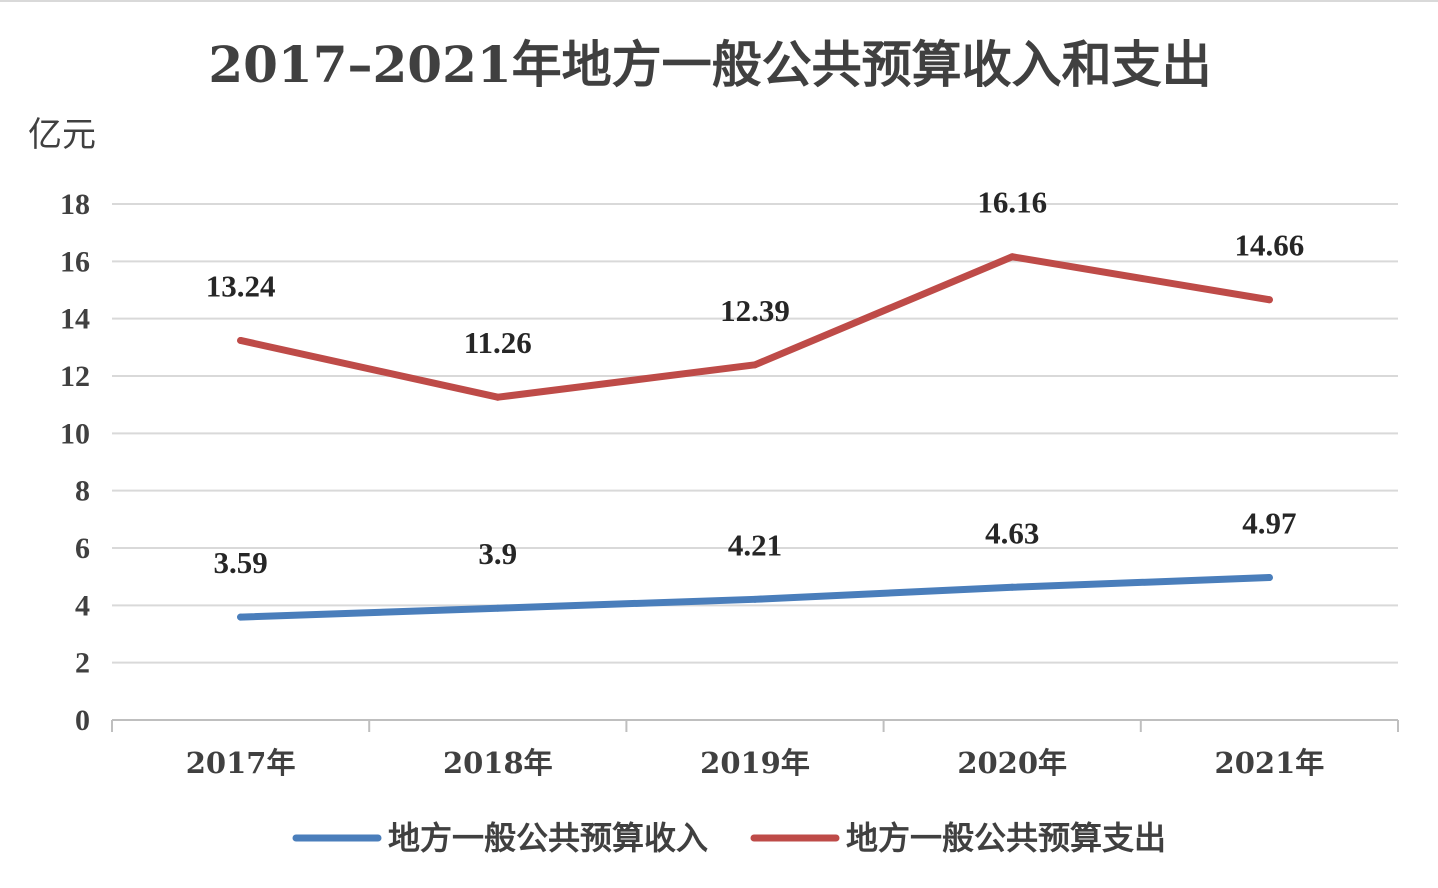  Describe the element at coordinates (548, 838) in the screenshot. I see `legend-label-1: 地方一般公共预算收入` at that location.